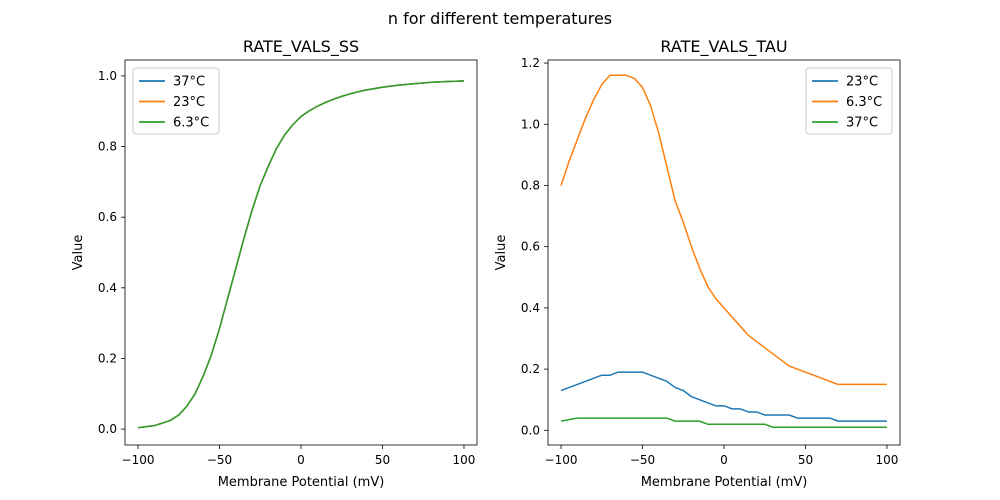 This screenshot has height=500, width=1000. Describe the element at coordinates (301, 47) in the screenshot. I see `chart-title: RATE_VALS_SS` at that location.